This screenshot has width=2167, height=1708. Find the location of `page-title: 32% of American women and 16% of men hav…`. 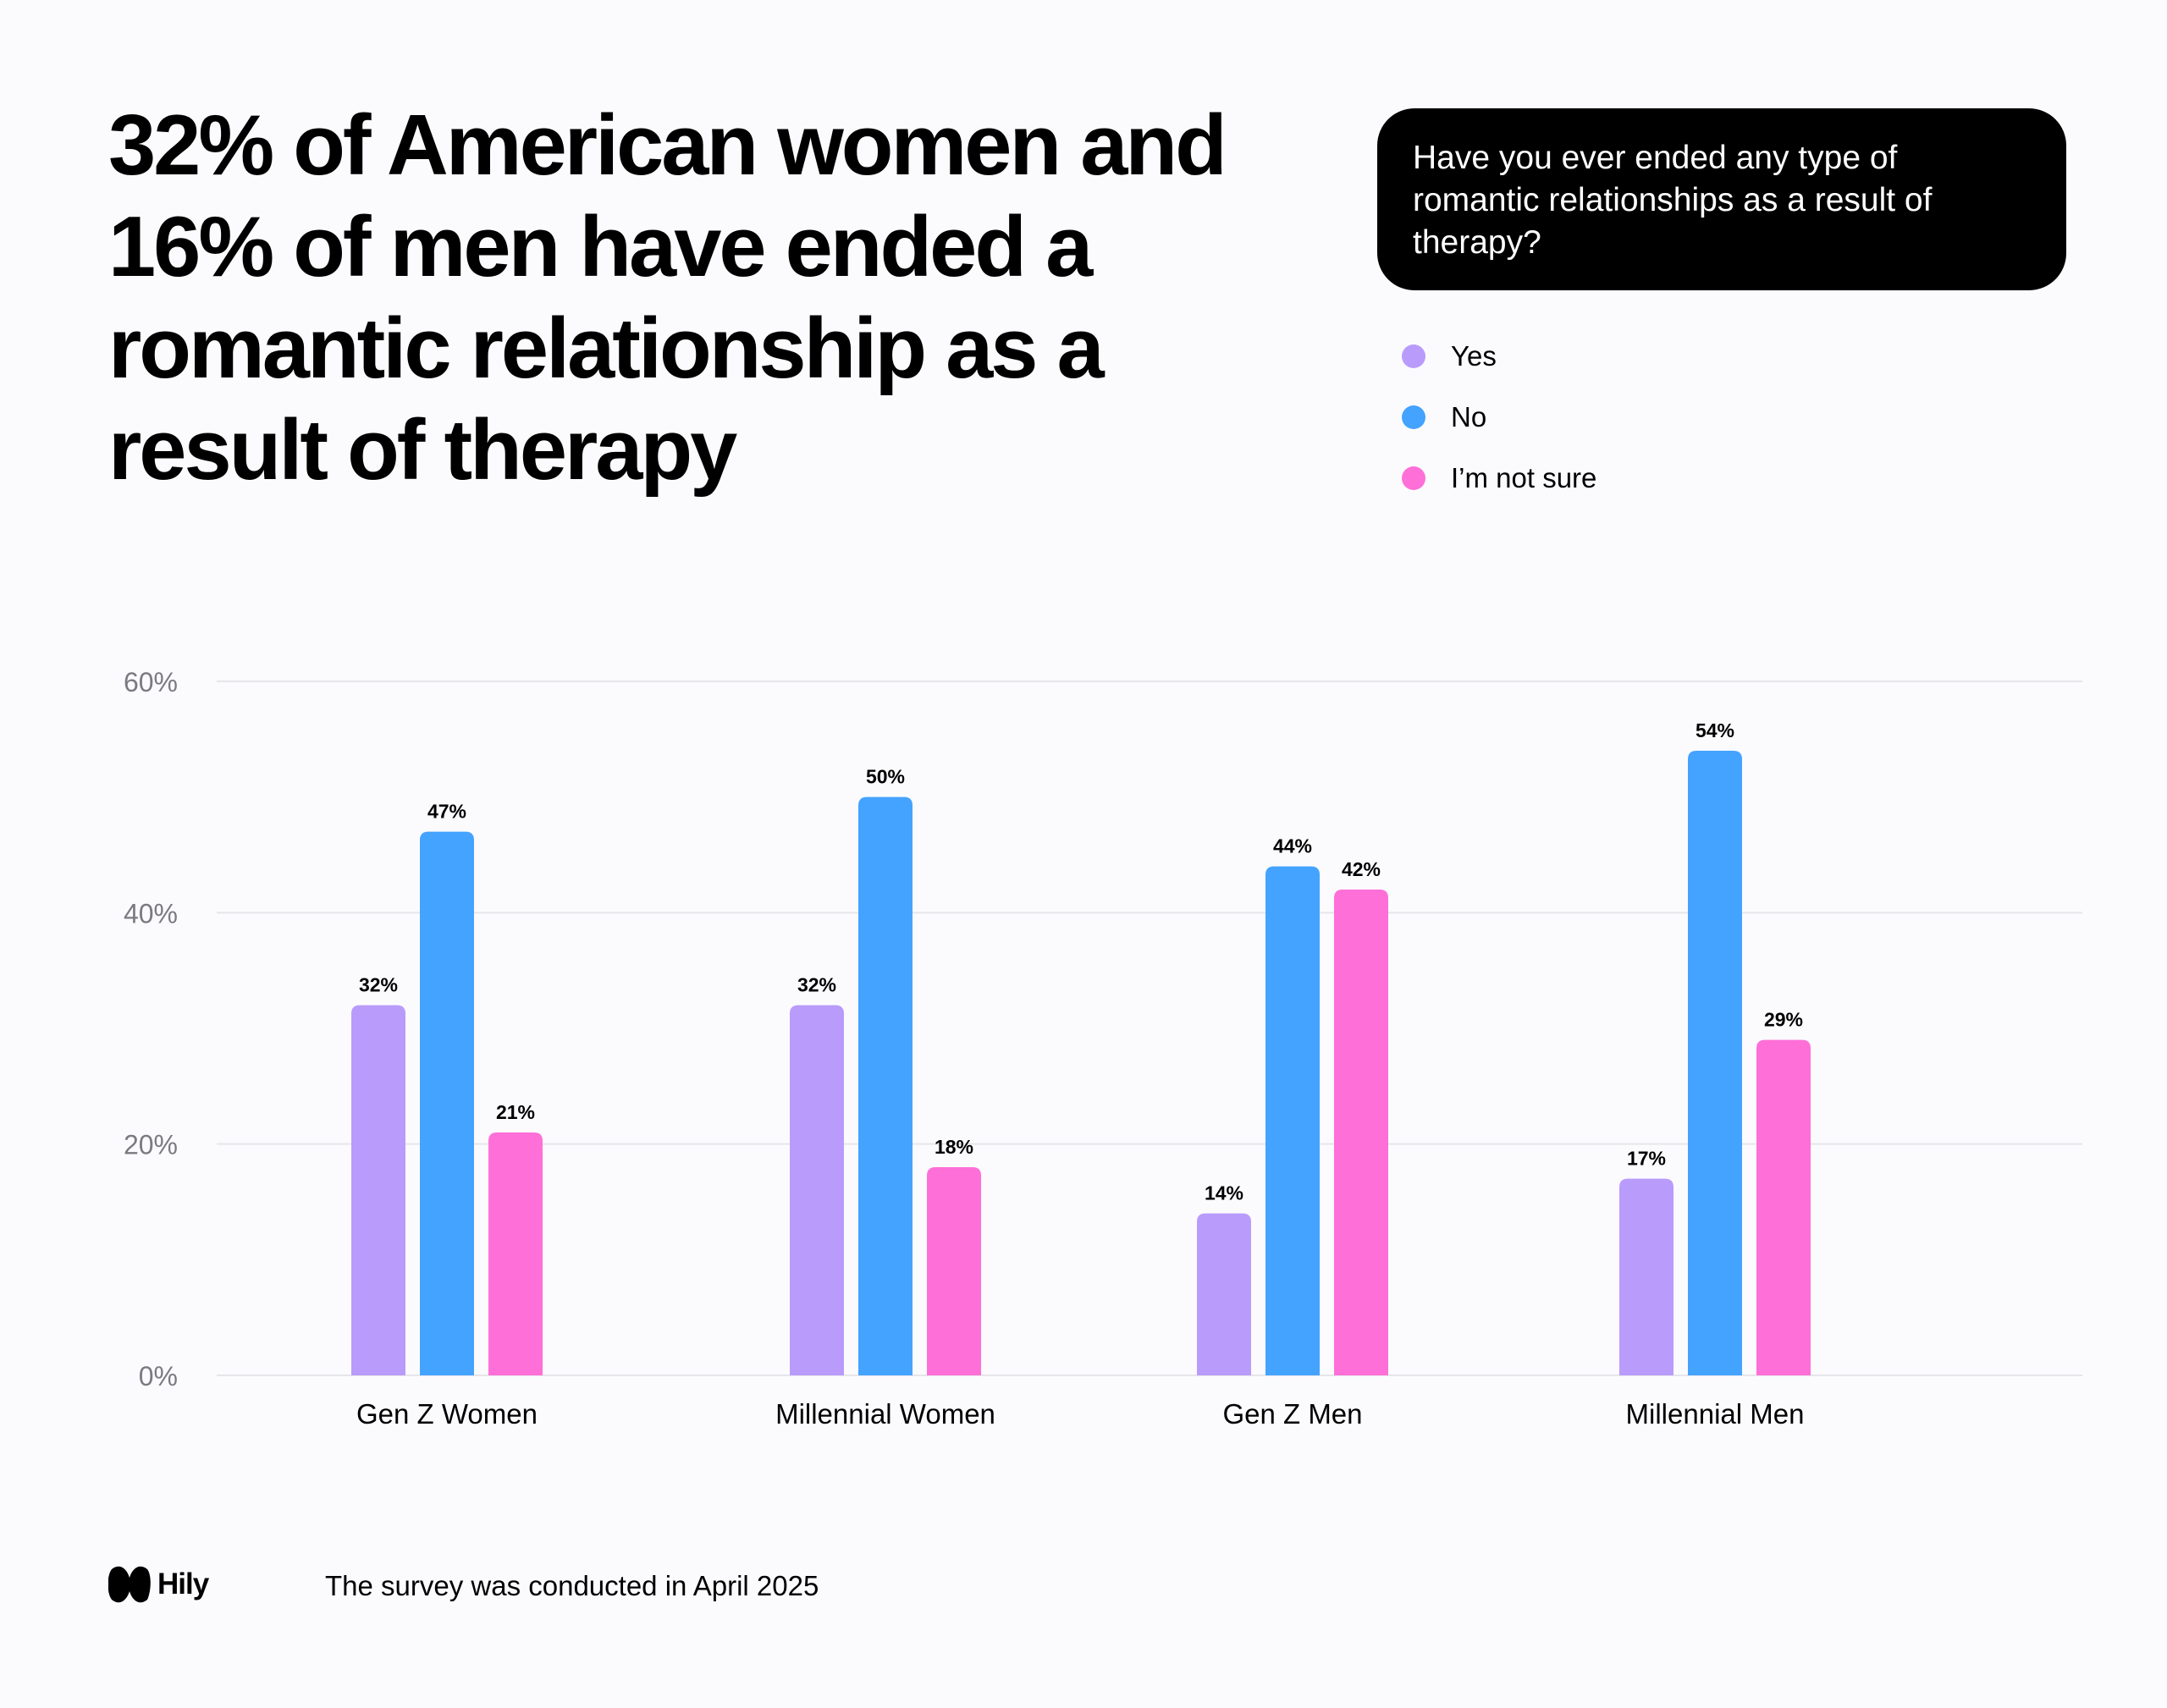

page-title: 32% of American women and 16% of men hav… is located at coordinates (667, 298).